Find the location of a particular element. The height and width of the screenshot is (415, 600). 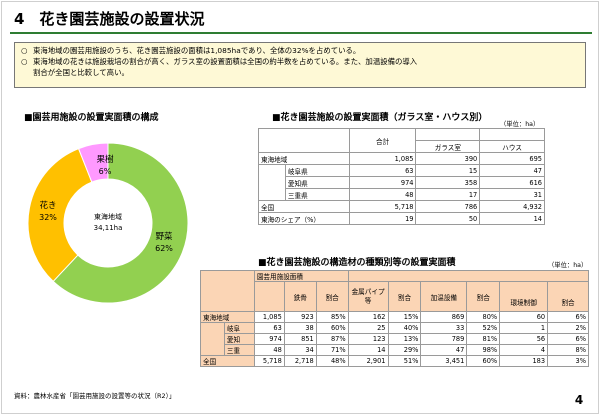

region-cell: 岐阜県 is located at coordinates (317, 170).